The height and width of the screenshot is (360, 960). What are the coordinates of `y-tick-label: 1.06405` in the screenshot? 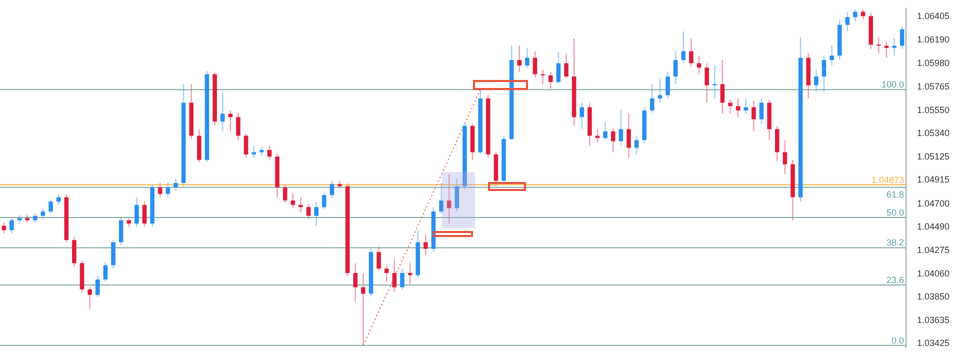 It's located at (933, 16).